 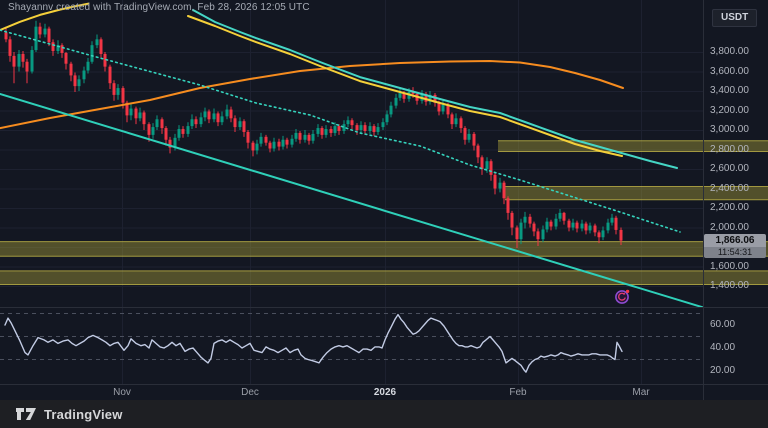 What do you see at coordinates (250, 392) in the screenshot?
I see `time-tick-Dec: Dec` at bounding box center [250, 392].